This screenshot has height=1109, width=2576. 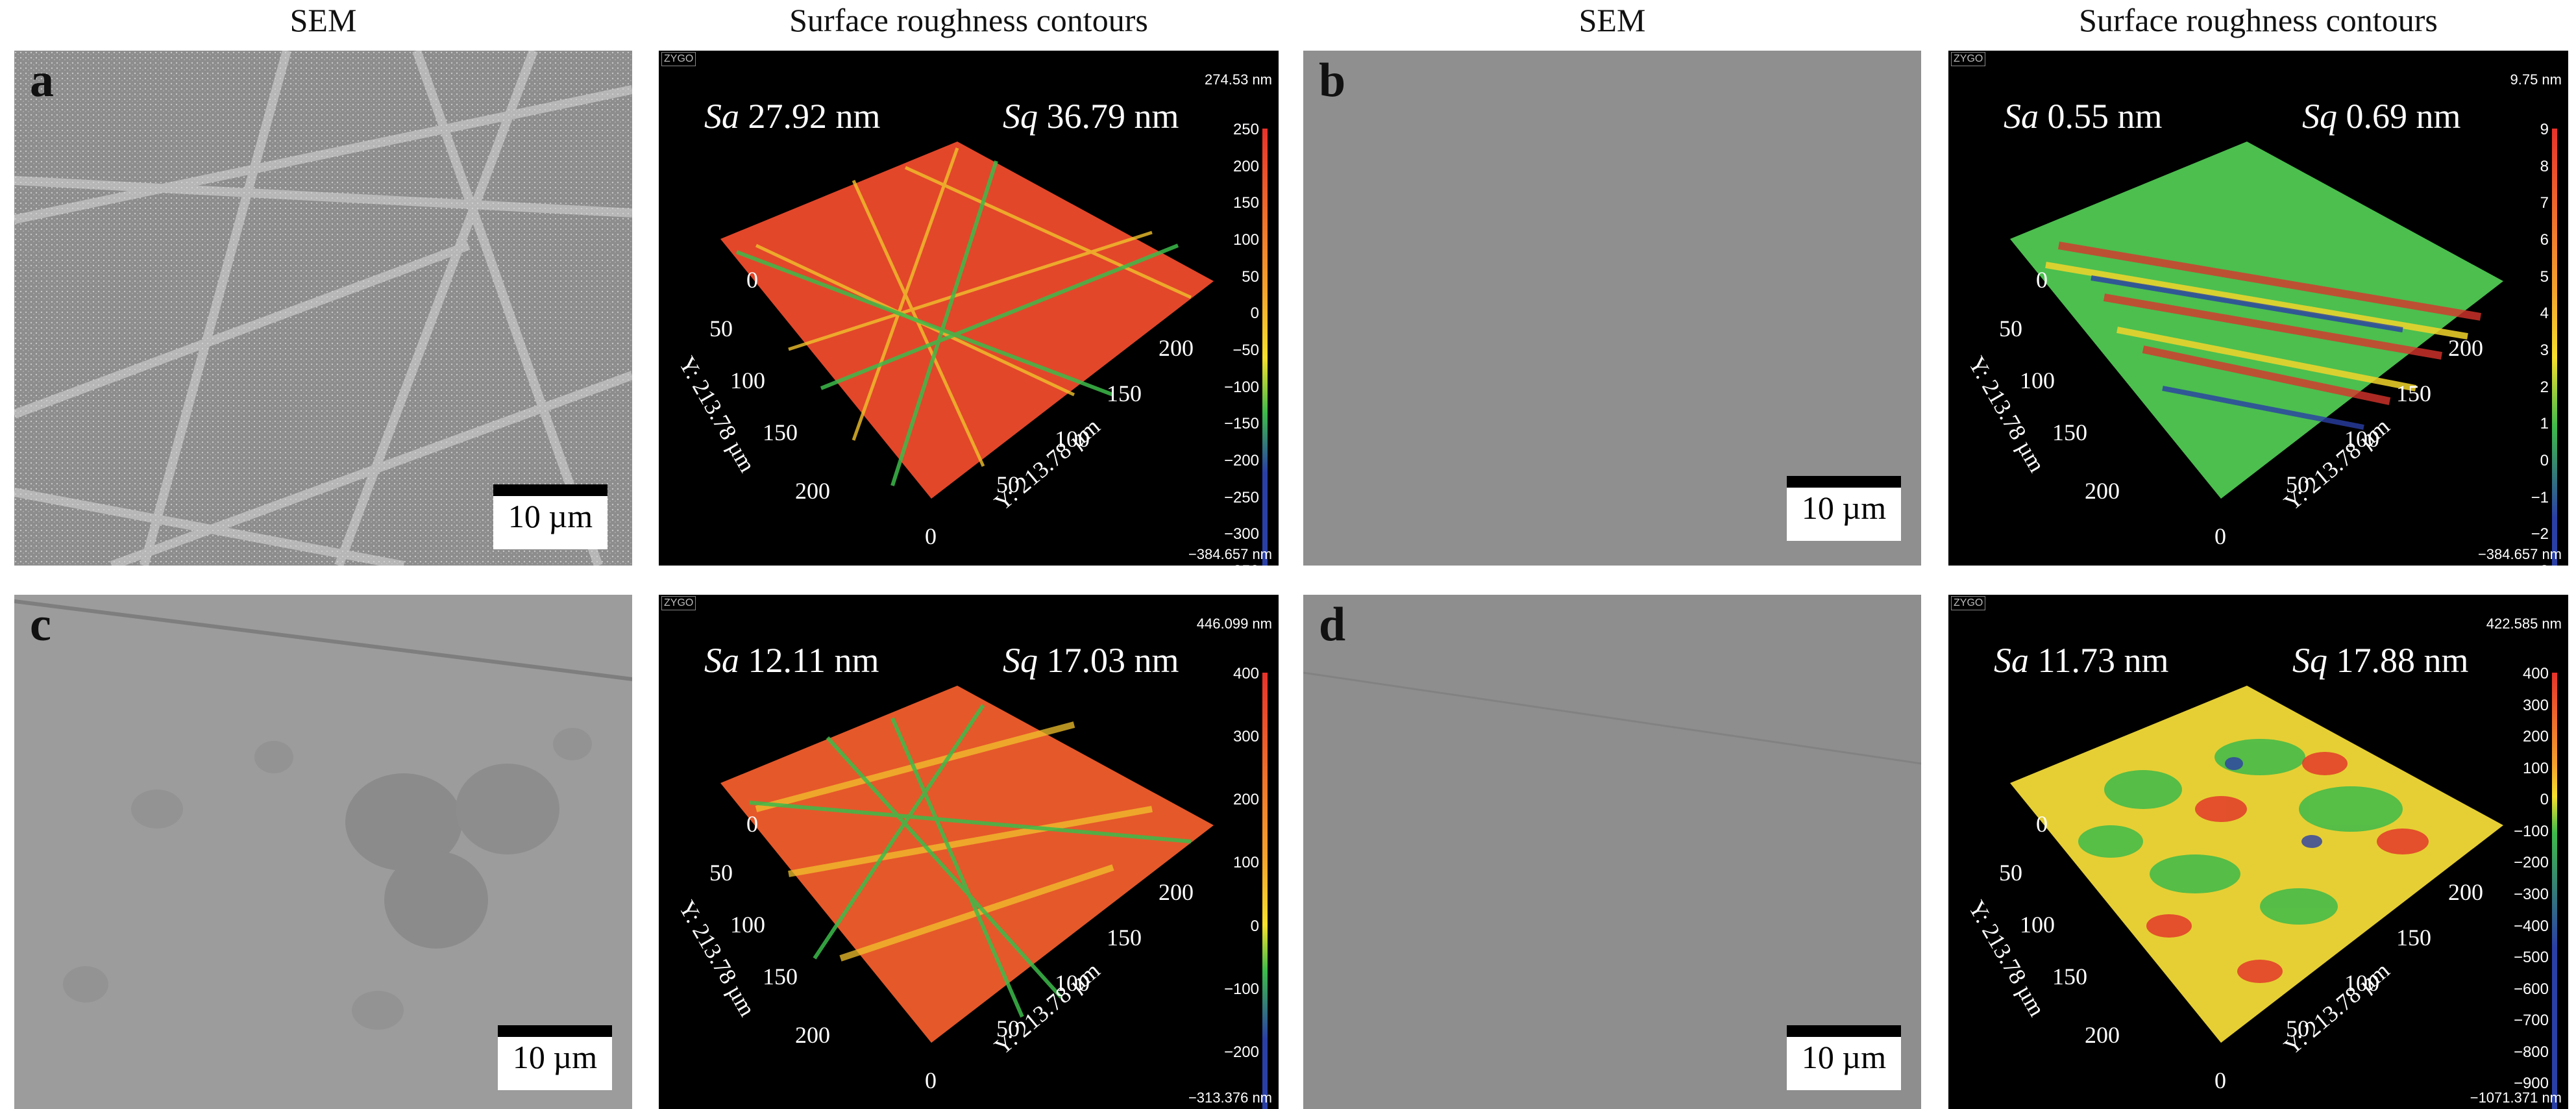 I want to click on panel-letter-b: b, so click(x=1332, y=80).